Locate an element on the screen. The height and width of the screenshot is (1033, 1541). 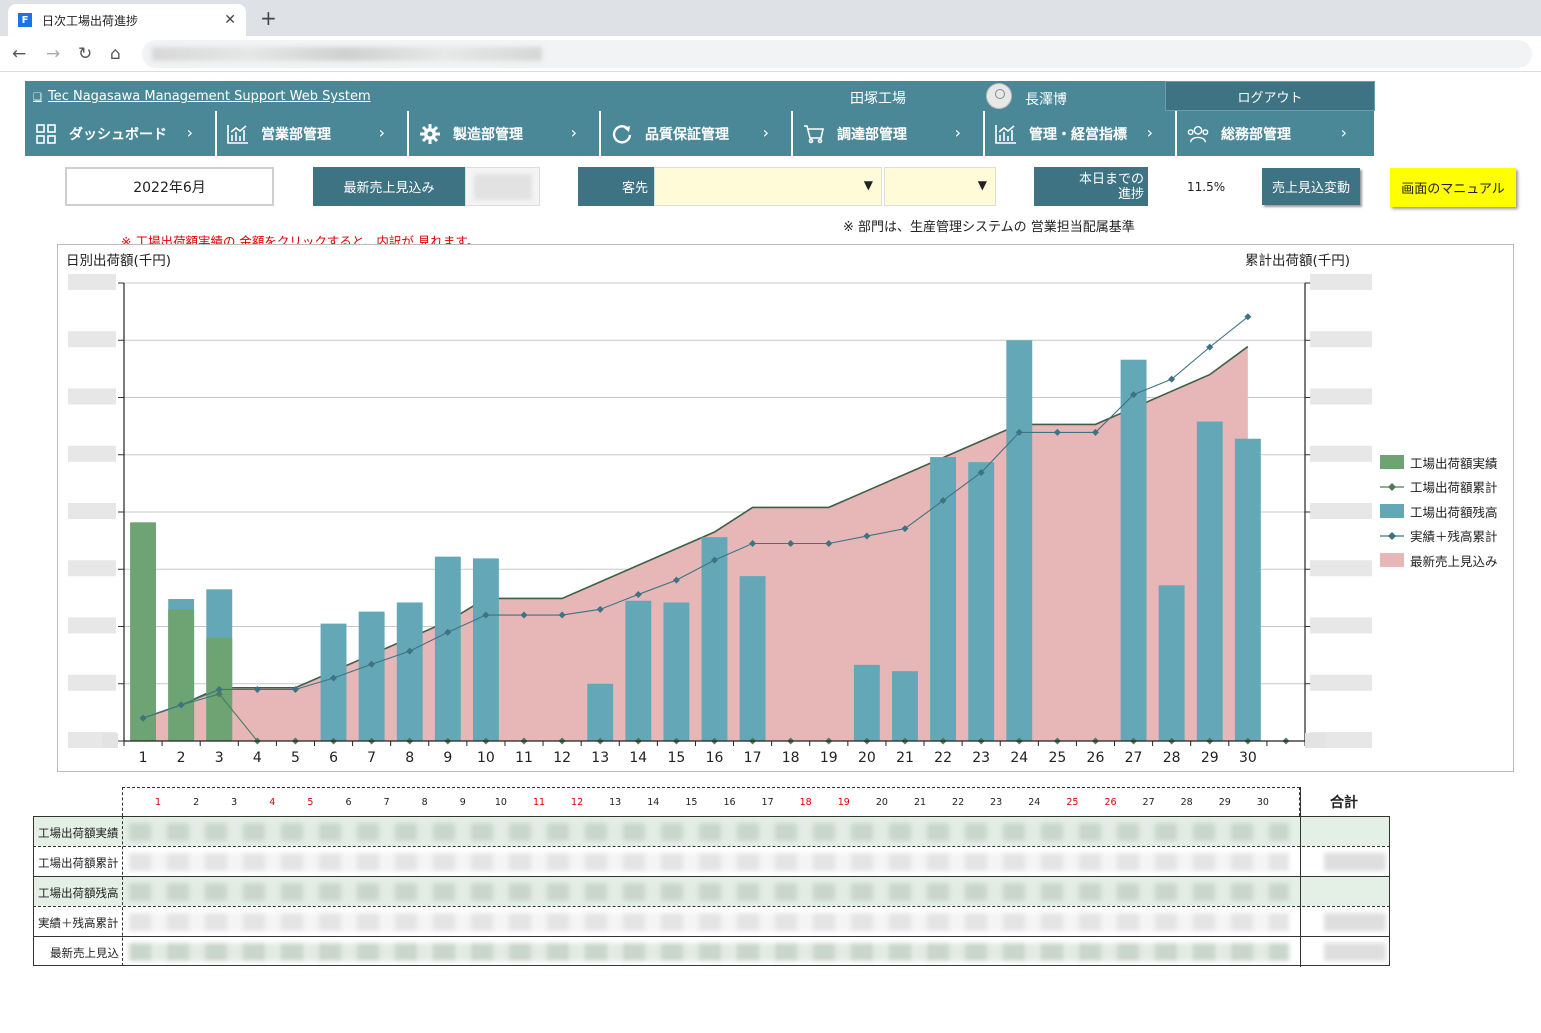
nav-management-kpi: 管理・経営指標 › is located at coordinates (1081, 133).